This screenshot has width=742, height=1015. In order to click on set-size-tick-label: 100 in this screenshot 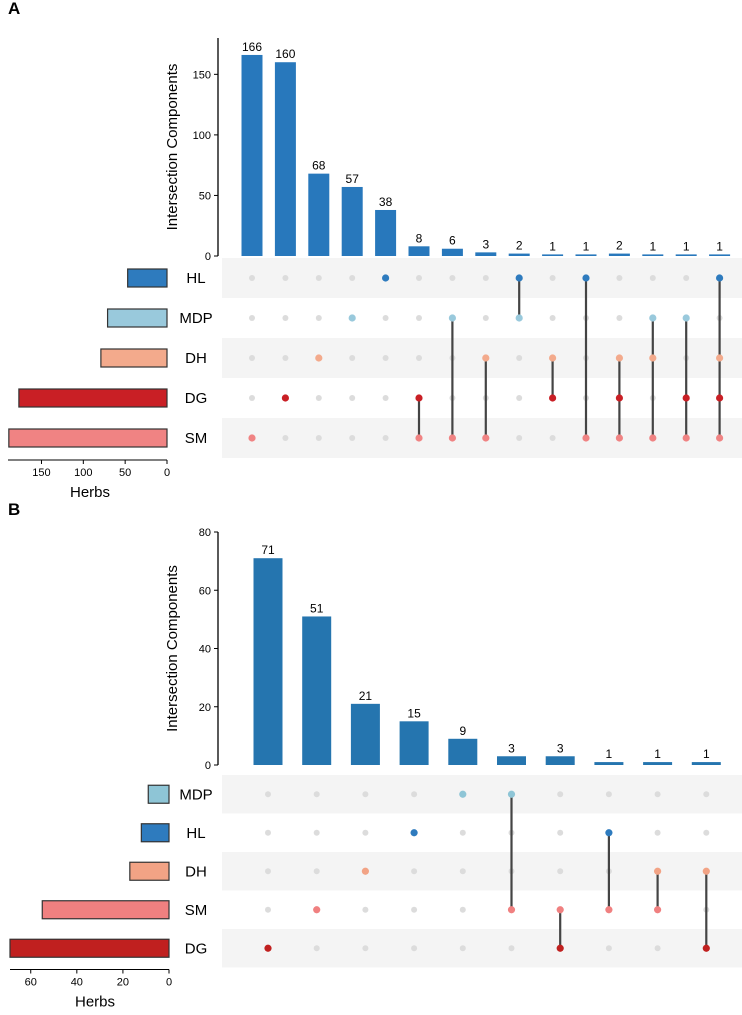, I will do `click(83, 473)`.